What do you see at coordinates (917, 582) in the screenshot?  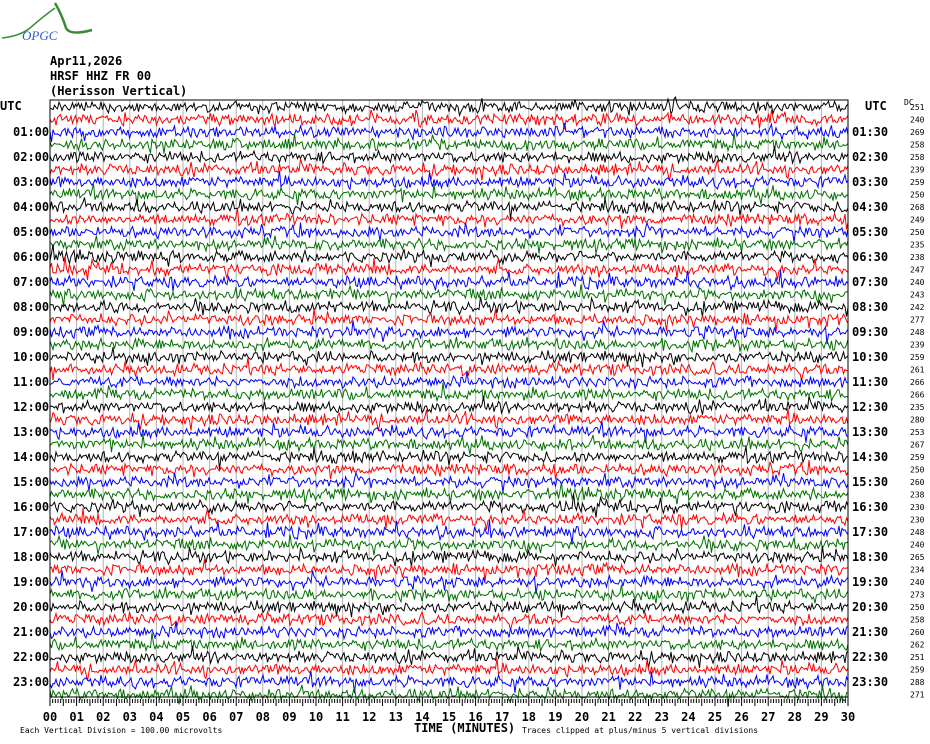 I see `dc-offset-value: 240` at bounding box center [917, 582].